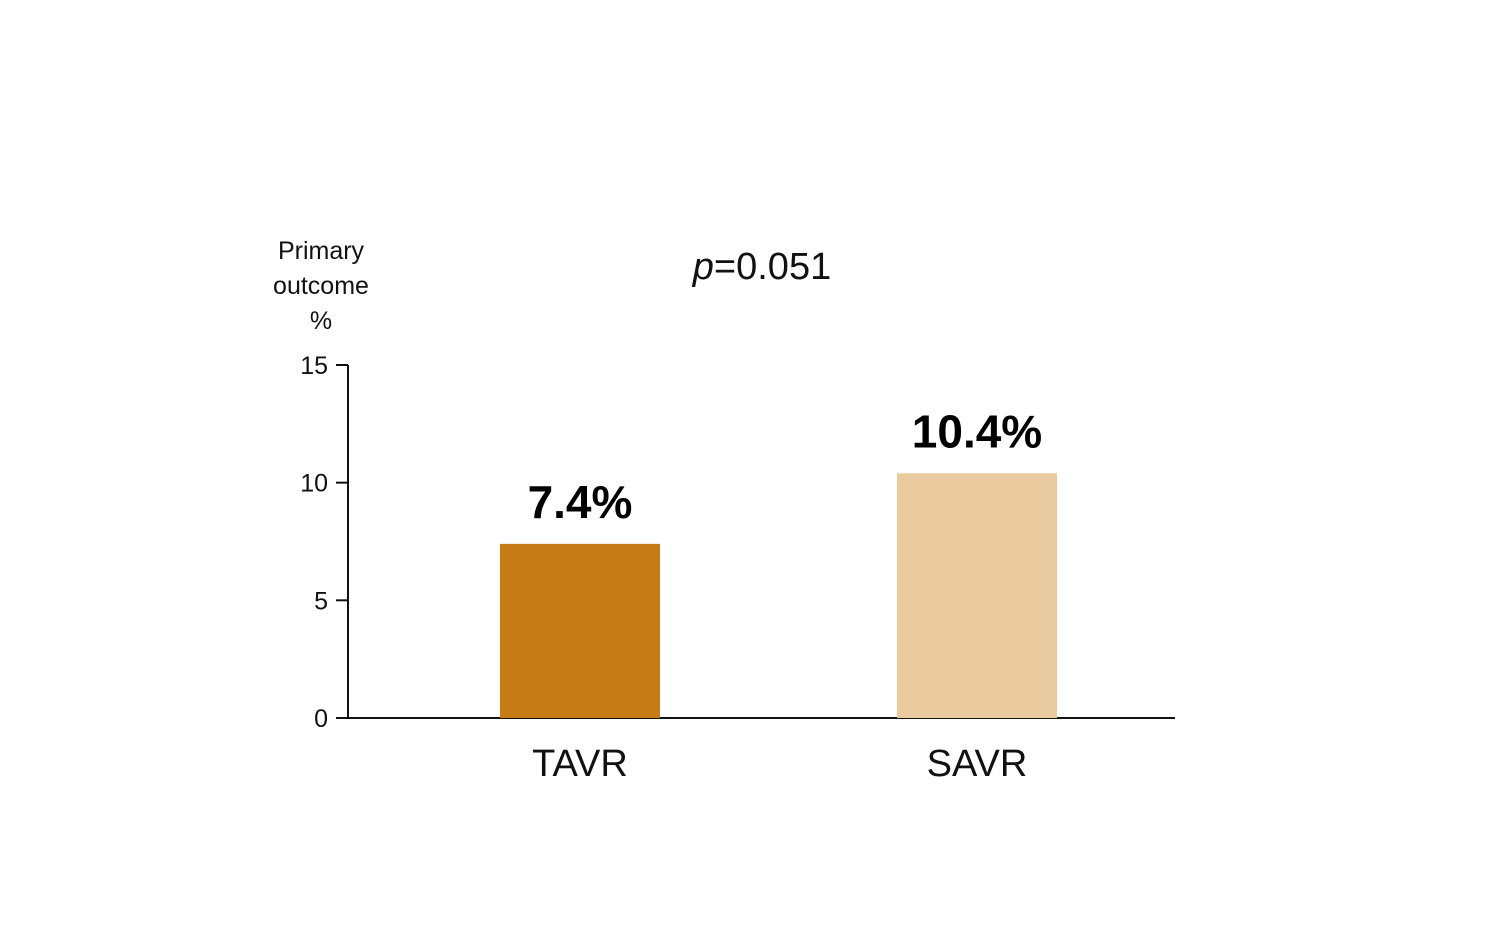  I want to click on y-axis-label-line-1: Primary, so click(321, 251).